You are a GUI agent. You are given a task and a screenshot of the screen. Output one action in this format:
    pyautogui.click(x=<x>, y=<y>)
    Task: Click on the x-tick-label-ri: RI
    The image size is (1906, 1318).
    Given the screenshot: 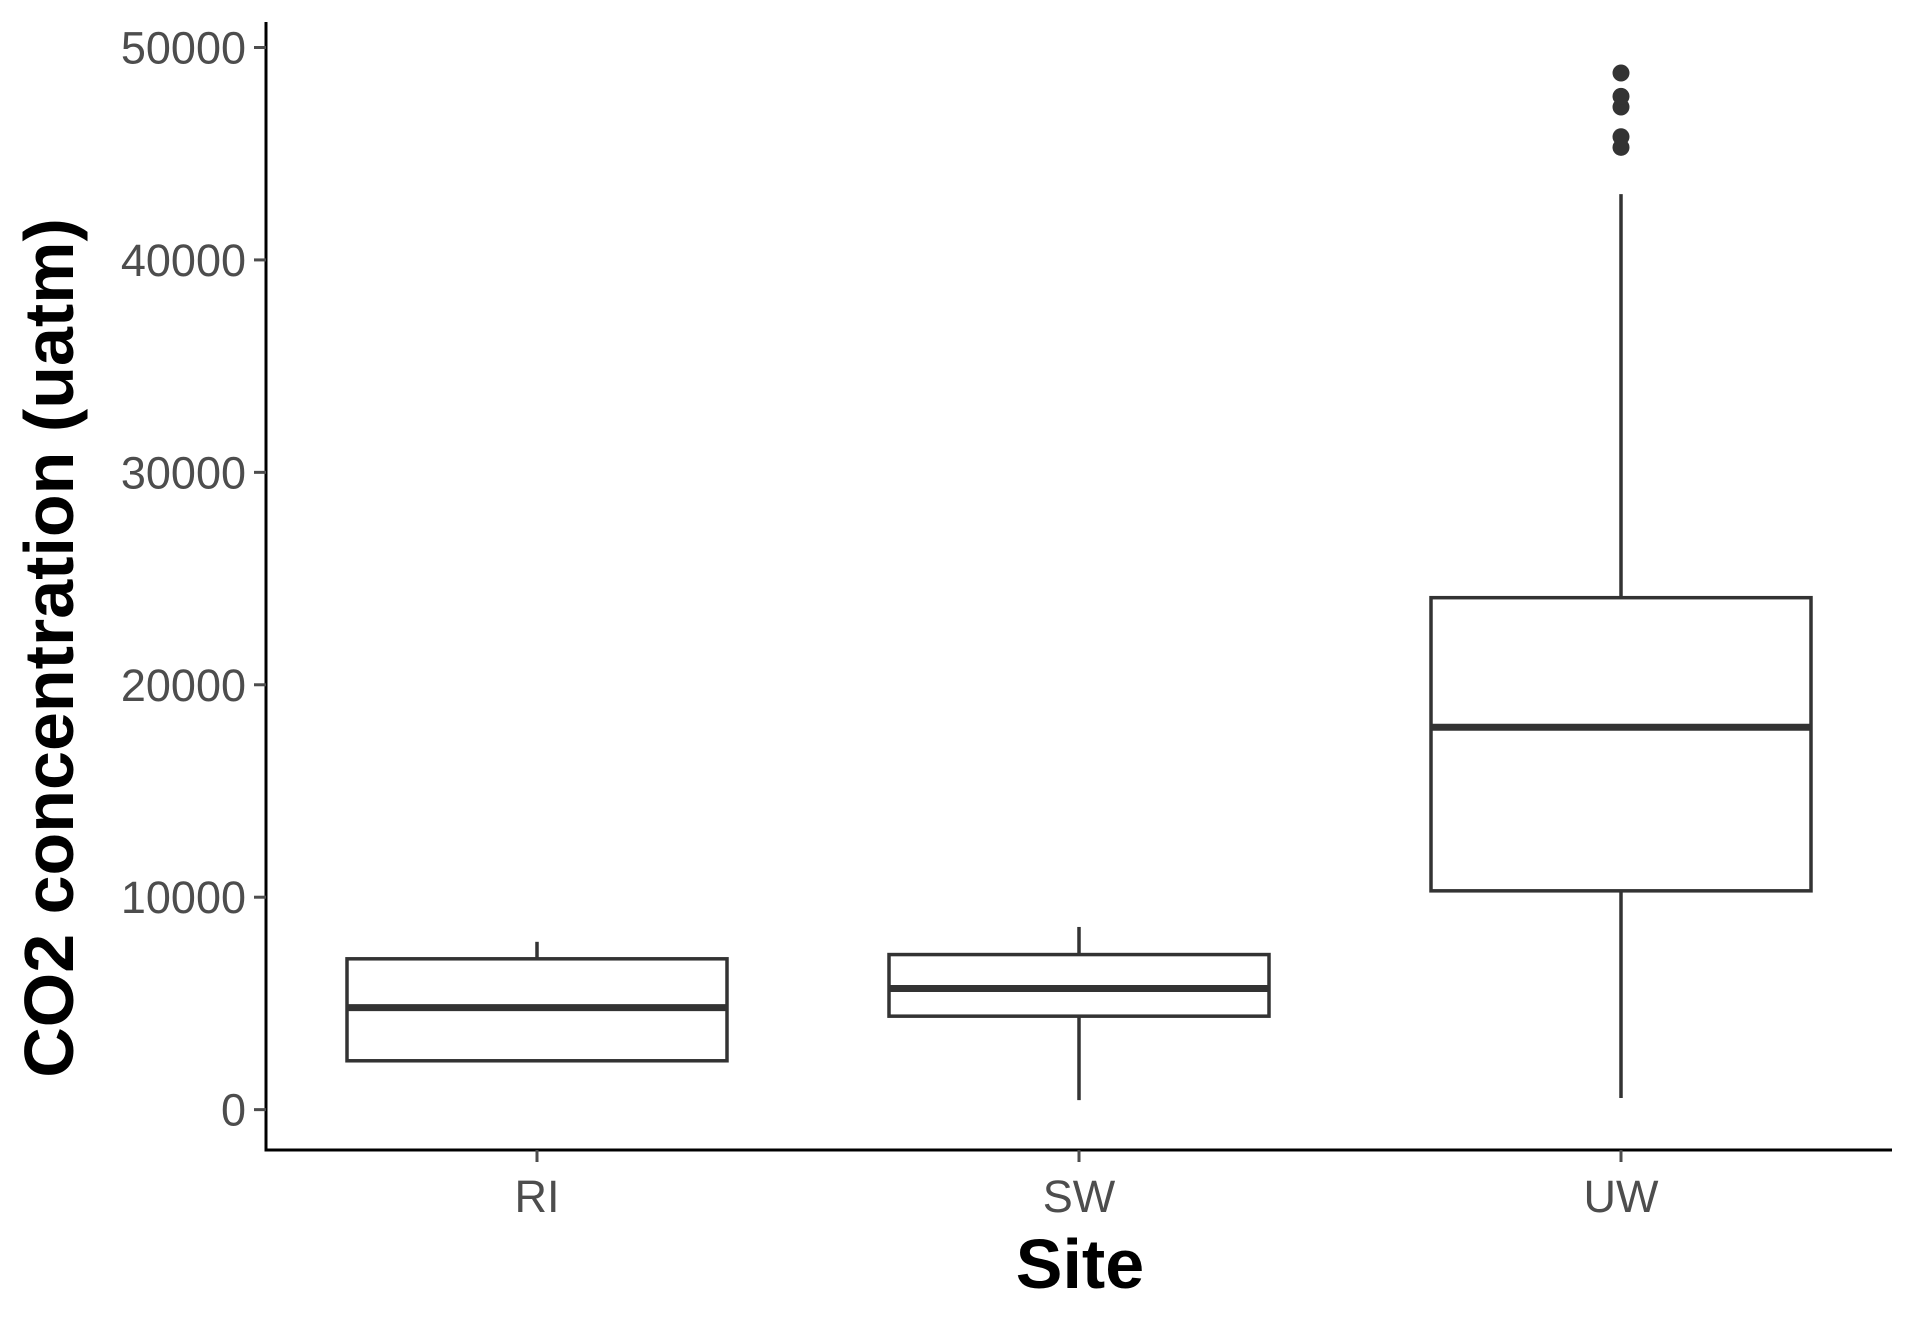 What is the action you would take?
    pyautogui.click(x=537, y=1196)
    